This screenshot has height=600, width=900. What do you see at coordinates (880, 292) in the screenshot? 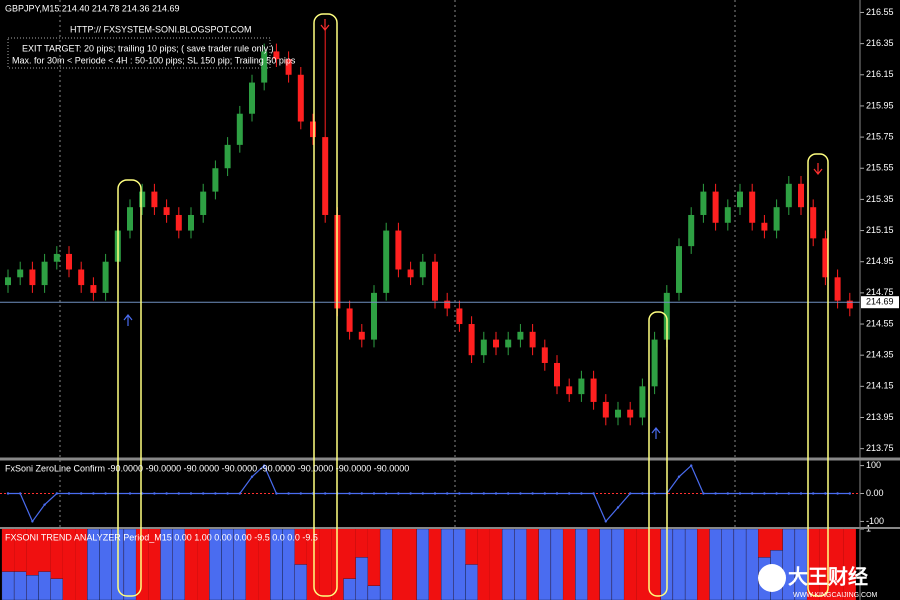
I see `y-tick-label: 214.75` at bounding box center [880, 292].